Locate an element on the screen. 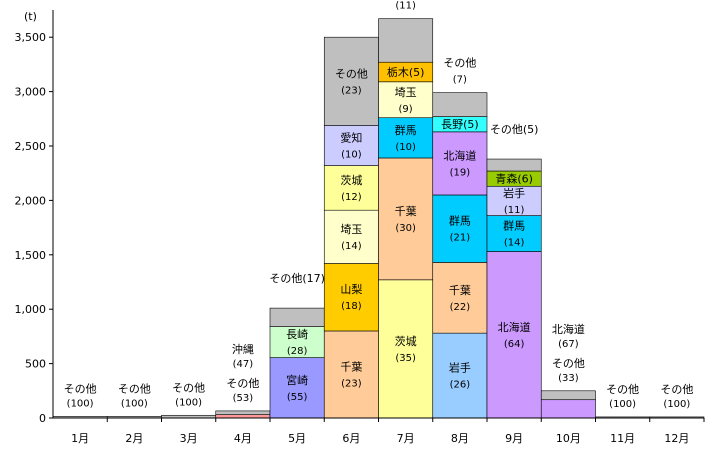 The height and width of the screenshot is (455, 718). segment-name-label: 宮崎 is located at coordinates (297, 380).